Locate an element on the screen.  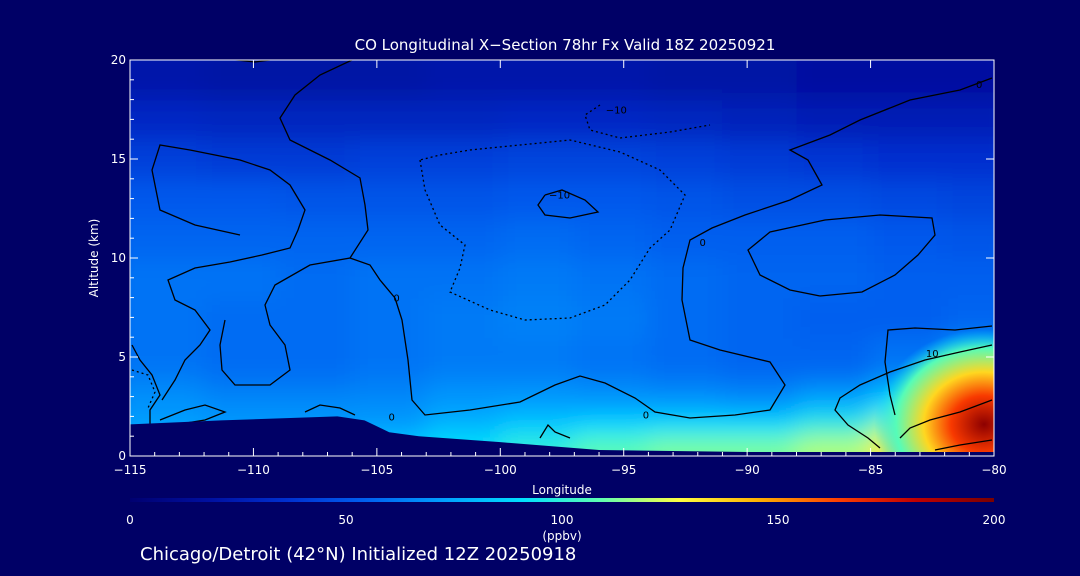
plume-core is located at coordinates (934, 392).